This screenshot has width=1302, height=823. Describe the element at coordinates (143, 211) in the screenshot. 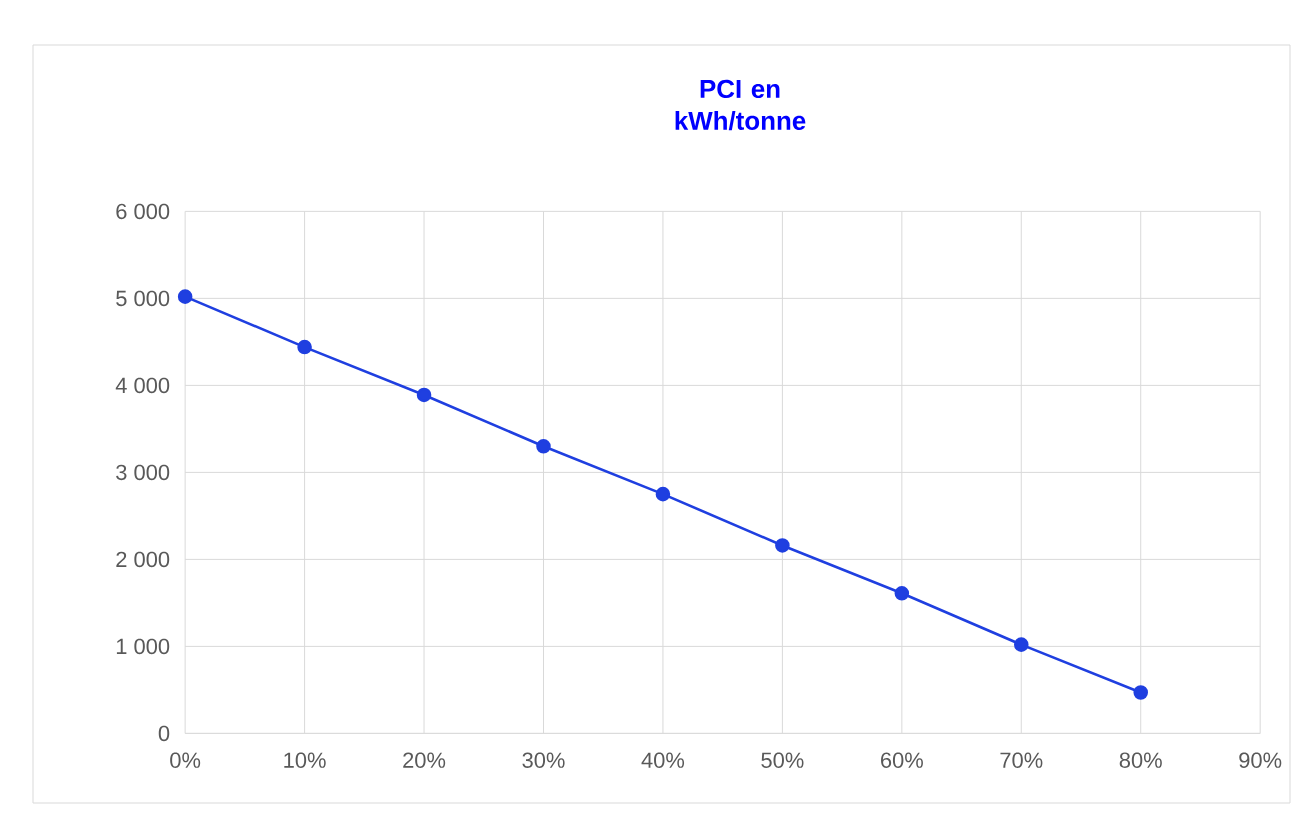

I see `y-tick-label: 6 000` at that location.